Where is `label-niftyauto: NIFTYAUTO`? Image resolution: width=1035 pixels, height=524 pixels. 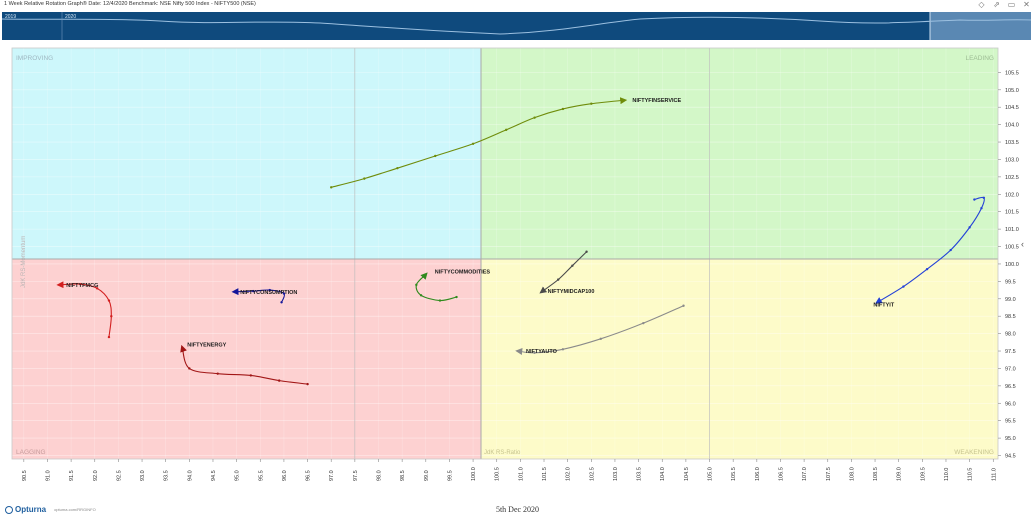 label-niftyauto: NIFTYAUTO is located at coordinates (542, 352).